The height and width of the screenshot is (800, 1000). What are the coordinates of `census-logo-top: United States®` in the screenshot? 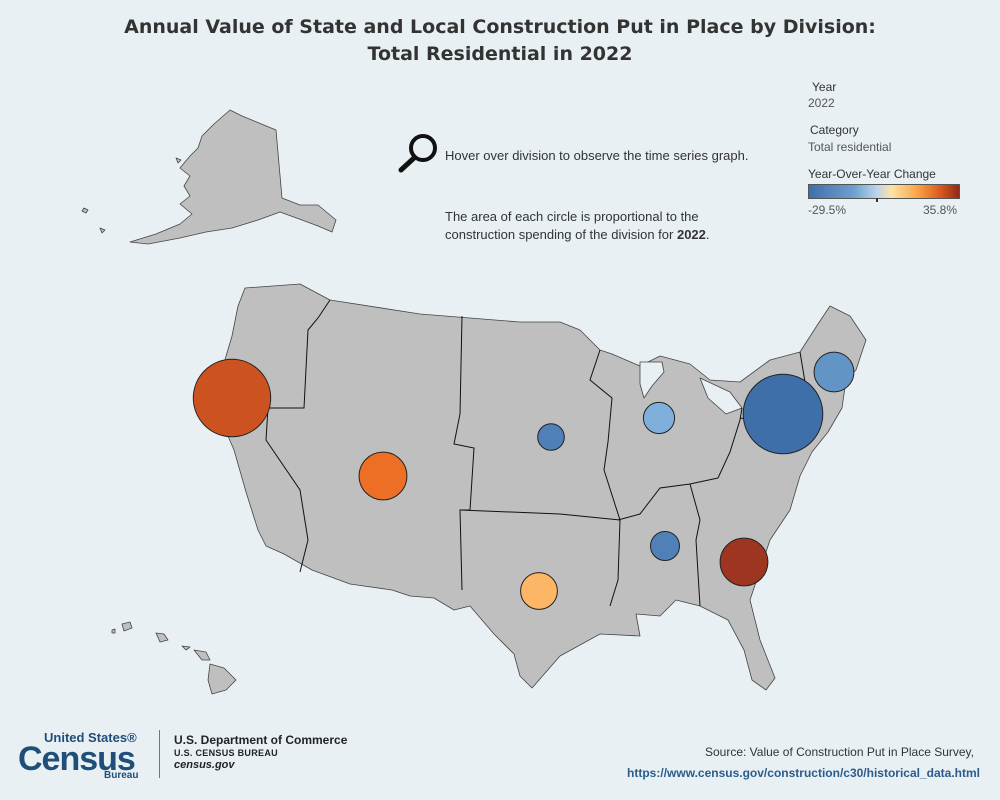 It's located at (90, 737).